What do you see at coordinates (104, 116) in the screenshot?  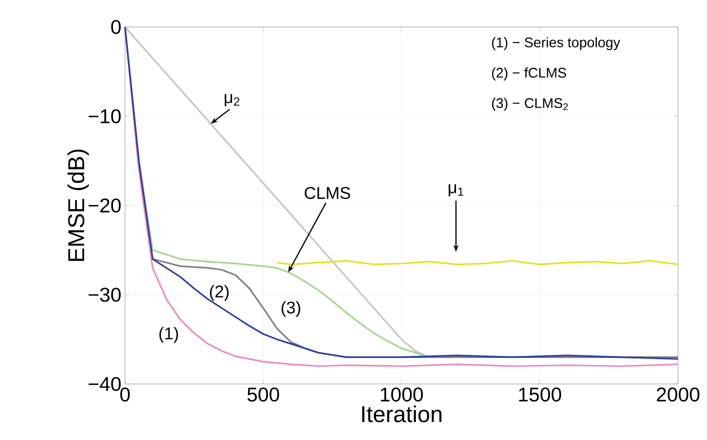 I see `y-tick-label: −10` at bounding box center [104, 116].